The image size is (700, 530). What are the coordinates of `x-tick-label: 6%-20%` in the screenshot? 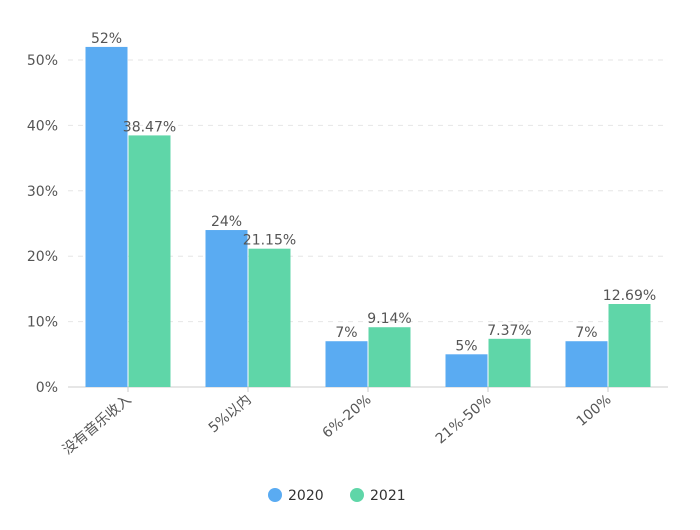 It's located at (347, 417).